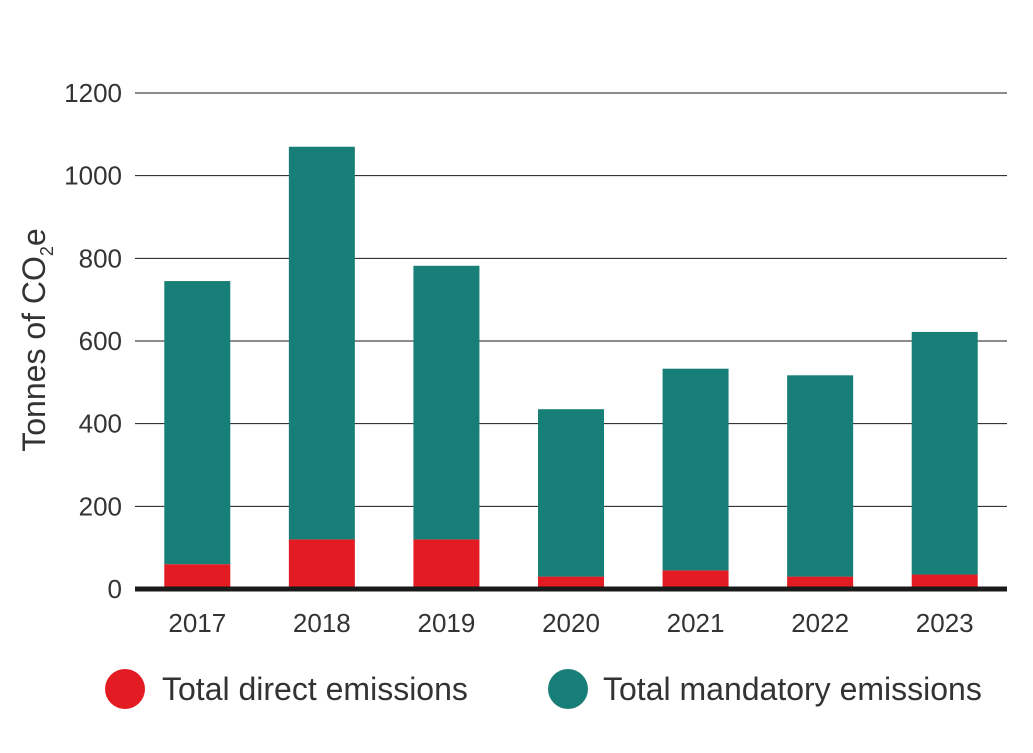 This screenshot has height=753, width=1033. Describe the element at coordinates (792, 689) in the screenshot. I see `legend-label-mandatory: Total mandatory emissions` at that location.